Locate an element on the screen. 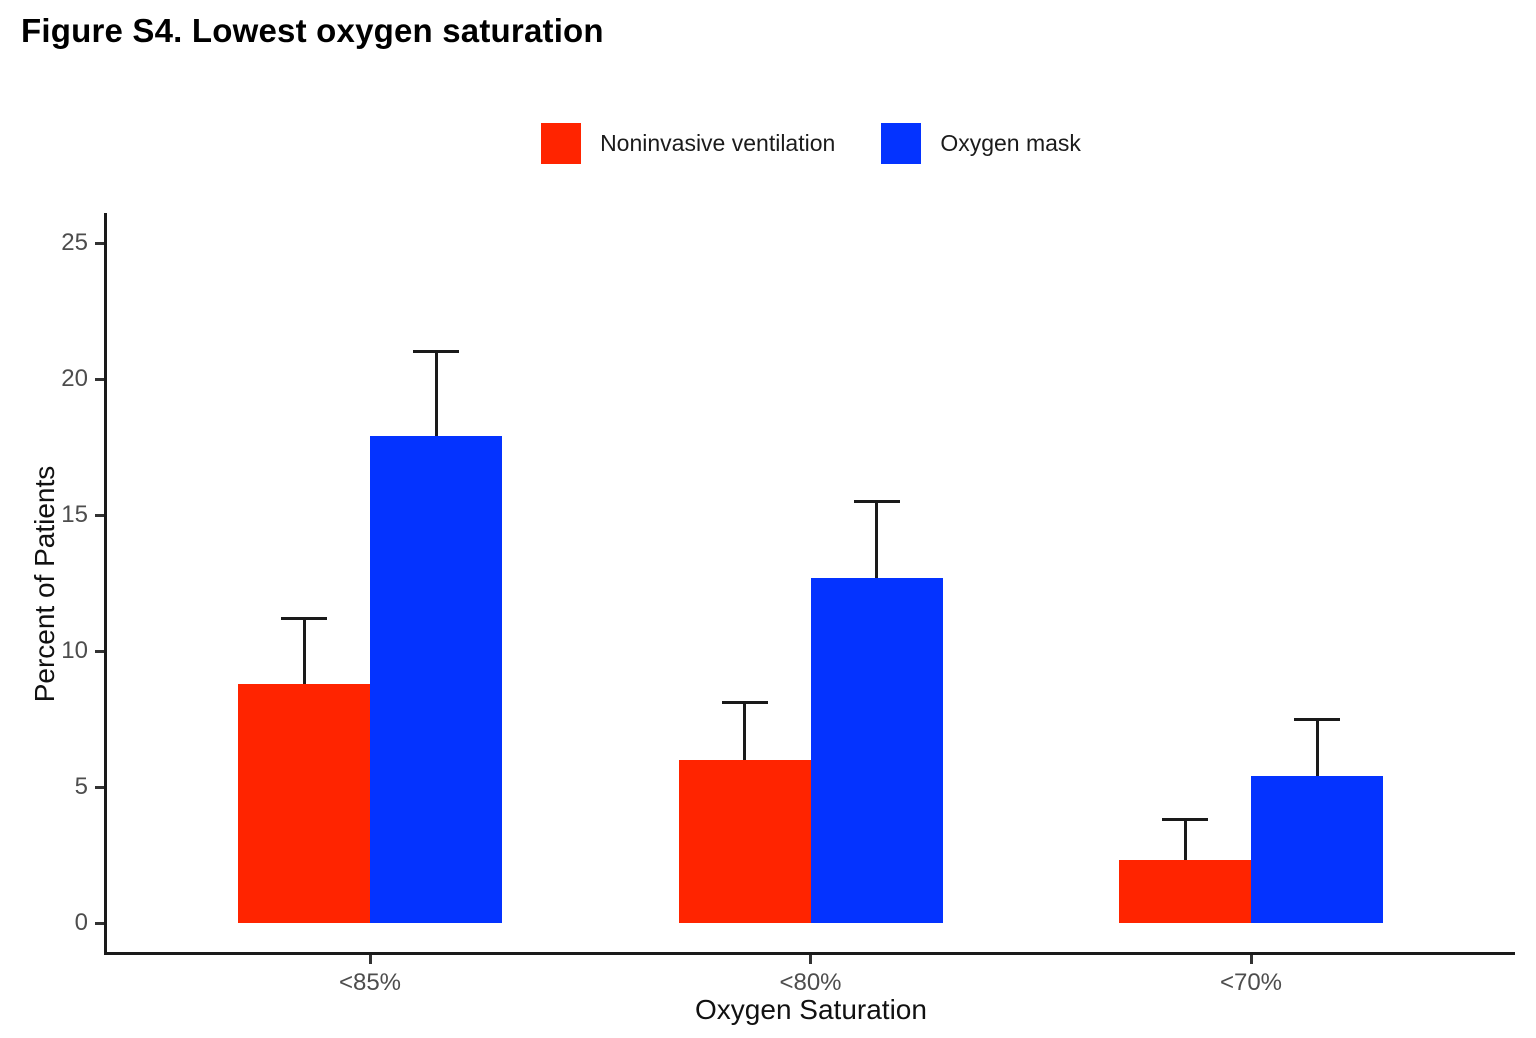 Image resolution: width=1536 pixels, height=1038 pixels. bar-red-<85% is located at coordinates (304, 803).